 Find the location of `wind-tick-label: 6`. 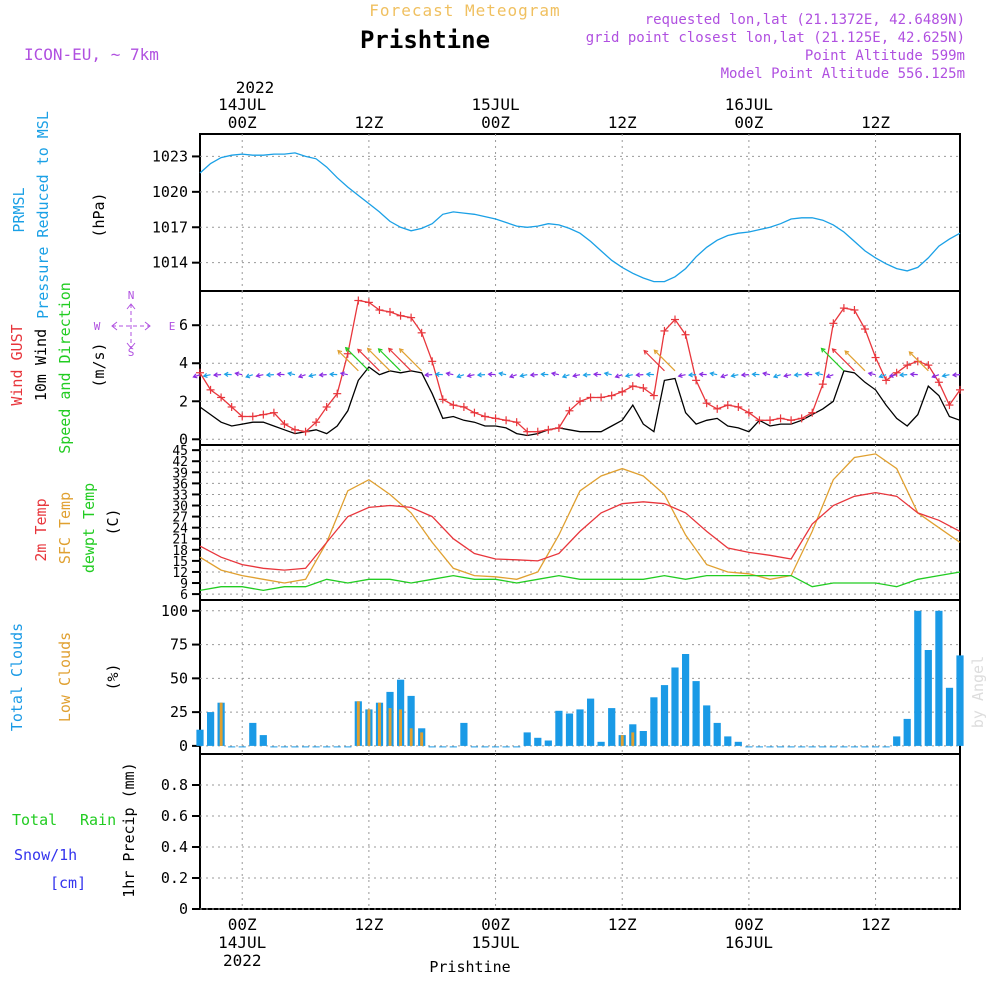

wind-tick-label: 6 is located at coordinates (183, 325).